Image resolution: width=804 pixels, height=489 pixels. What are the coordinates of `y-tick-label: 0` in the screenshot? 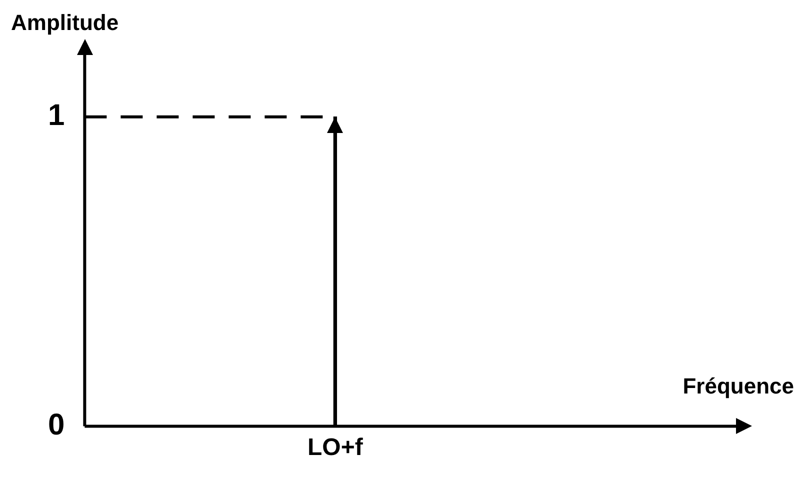 It's located at (56, 425).